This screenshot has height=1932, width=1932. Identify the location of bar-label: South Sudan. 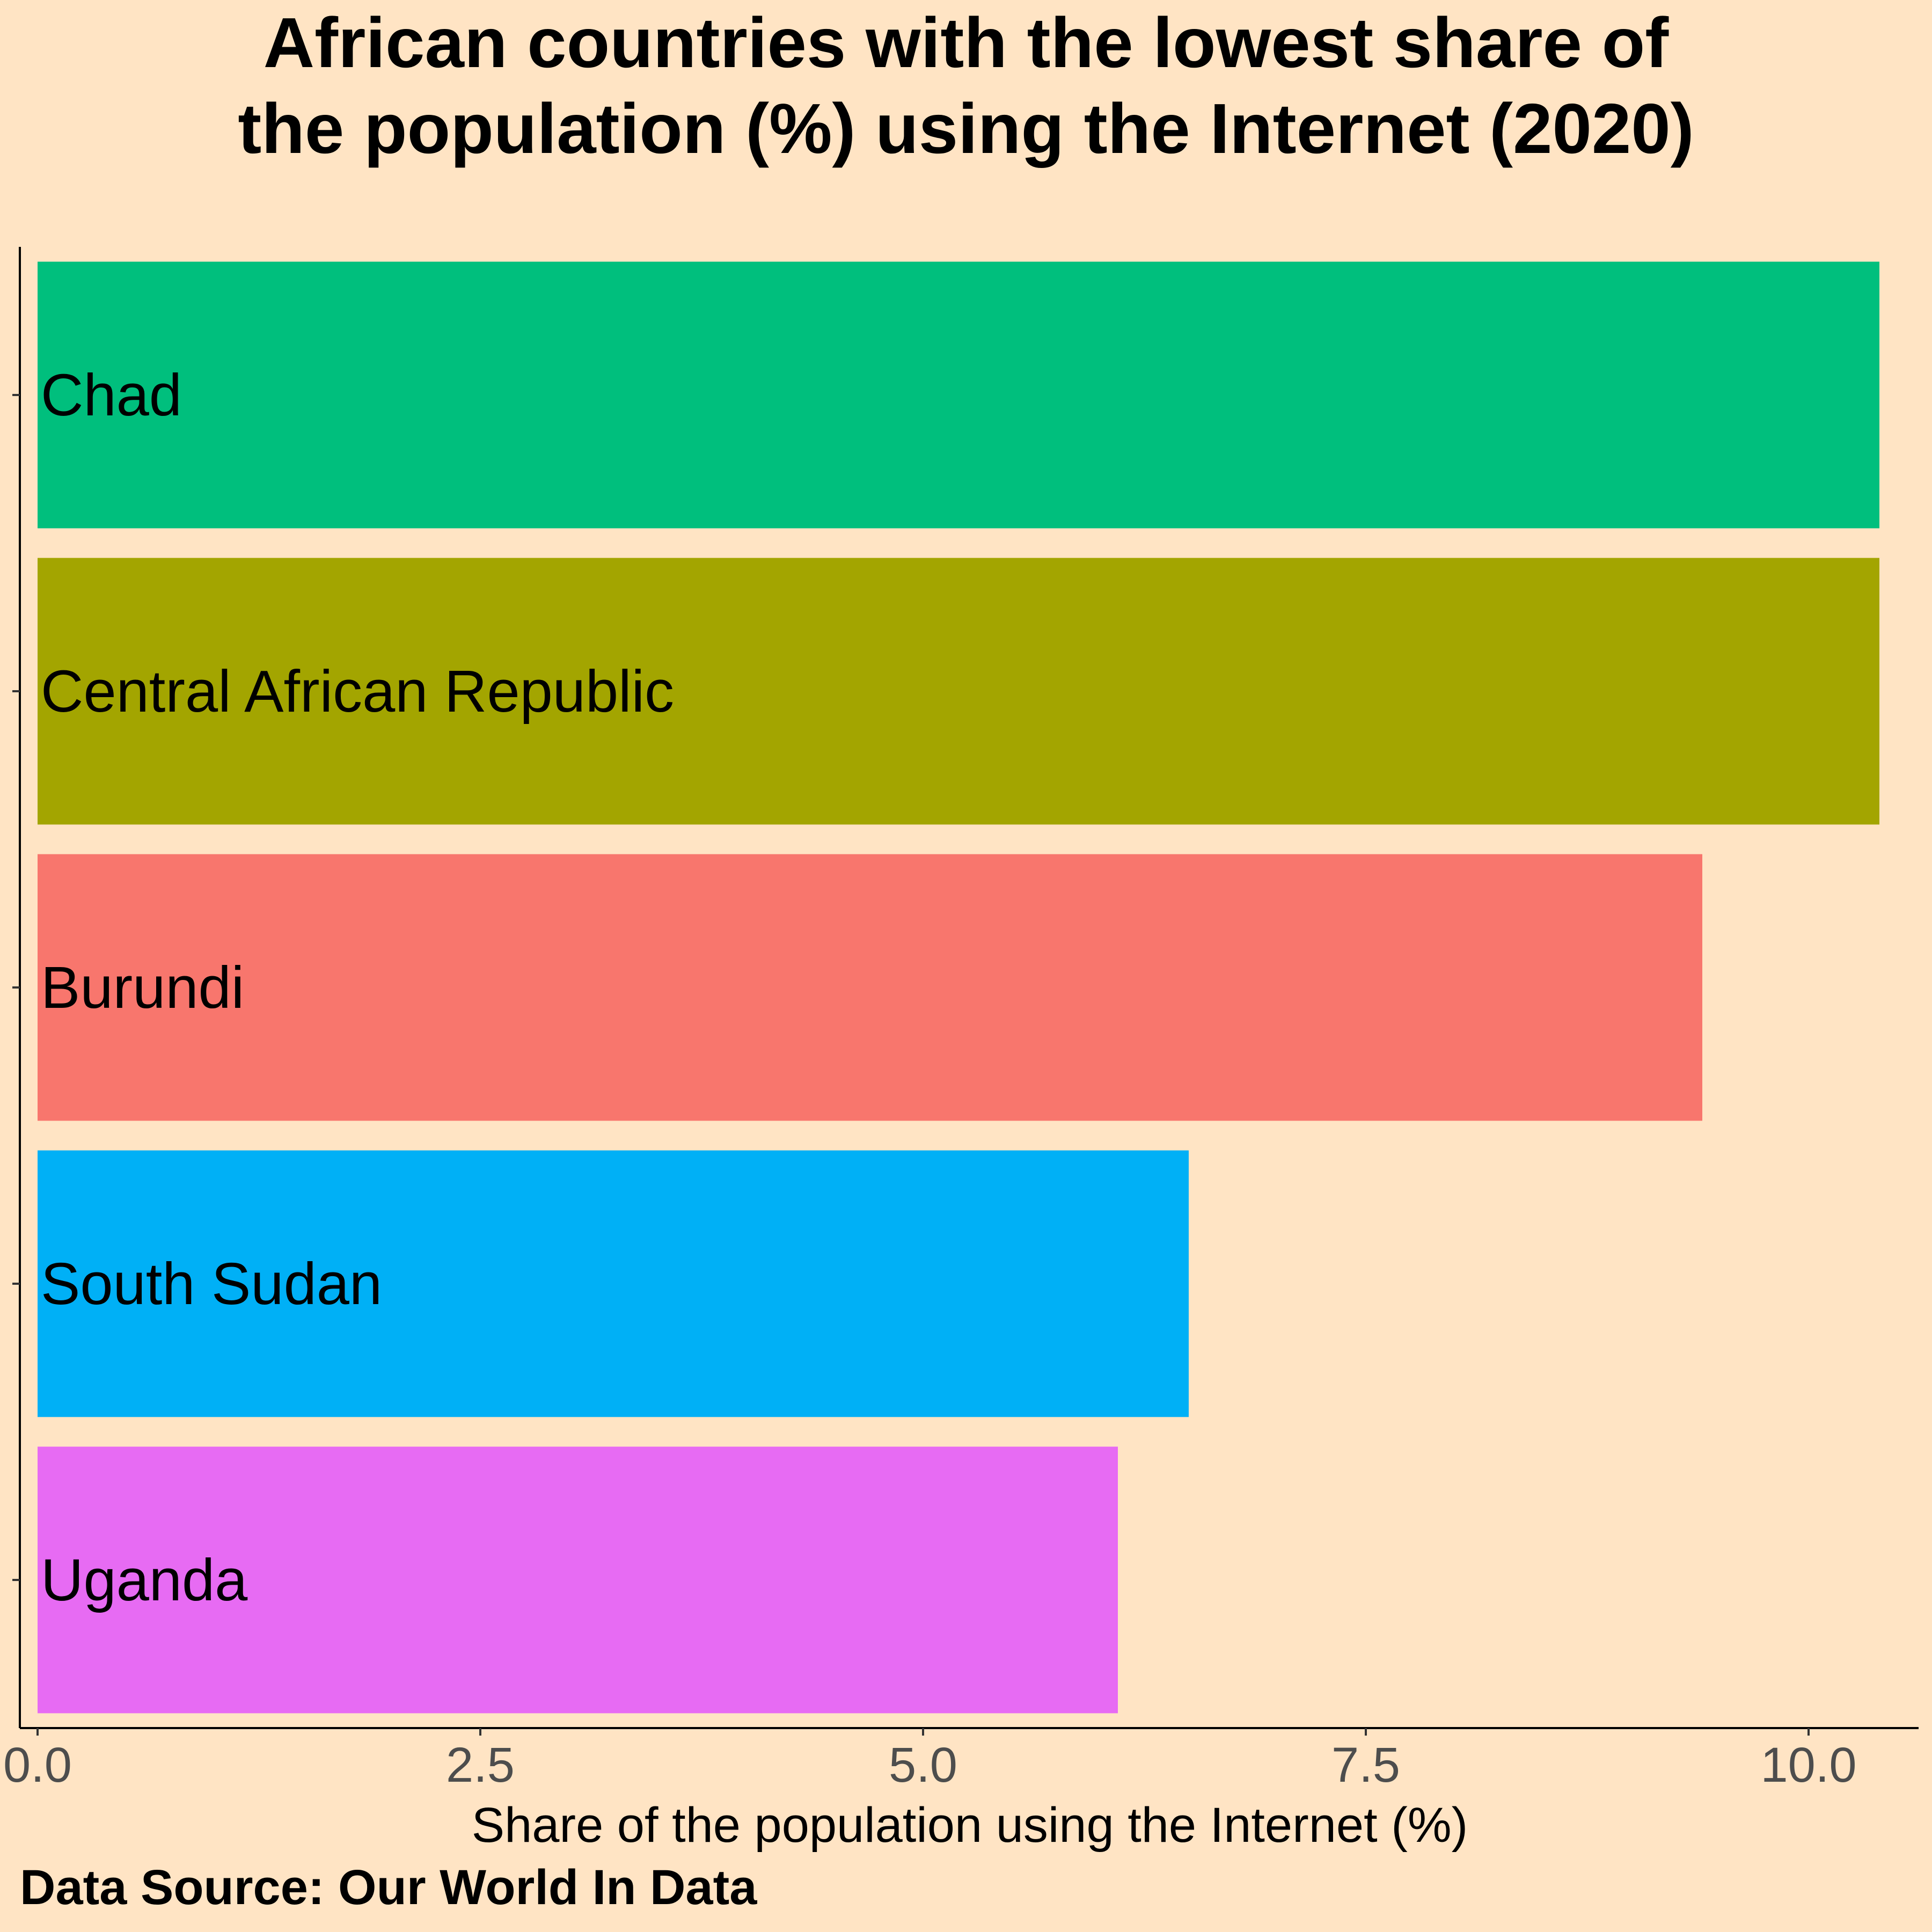
(211, 1284).